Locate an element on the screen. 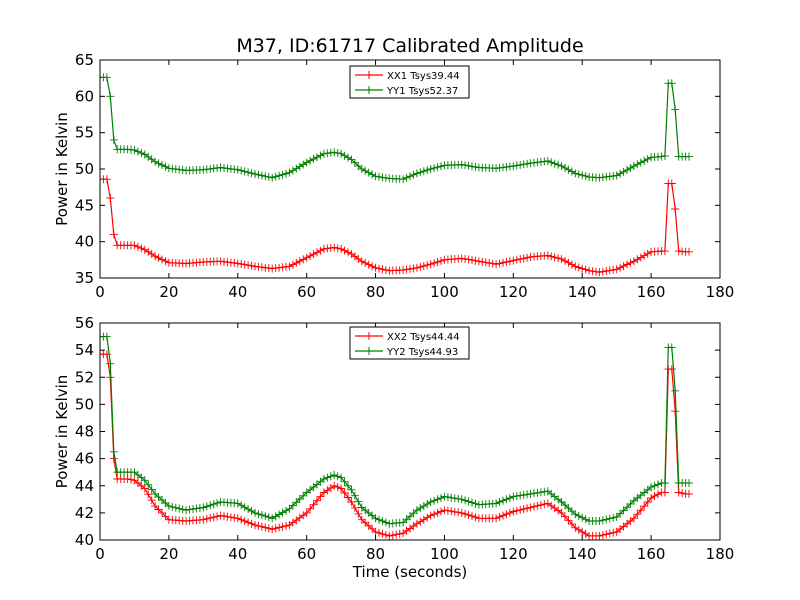  legend: XX2 Tsys44.44 YY2 Tsys44.93 is located at coordinates (409, 343).